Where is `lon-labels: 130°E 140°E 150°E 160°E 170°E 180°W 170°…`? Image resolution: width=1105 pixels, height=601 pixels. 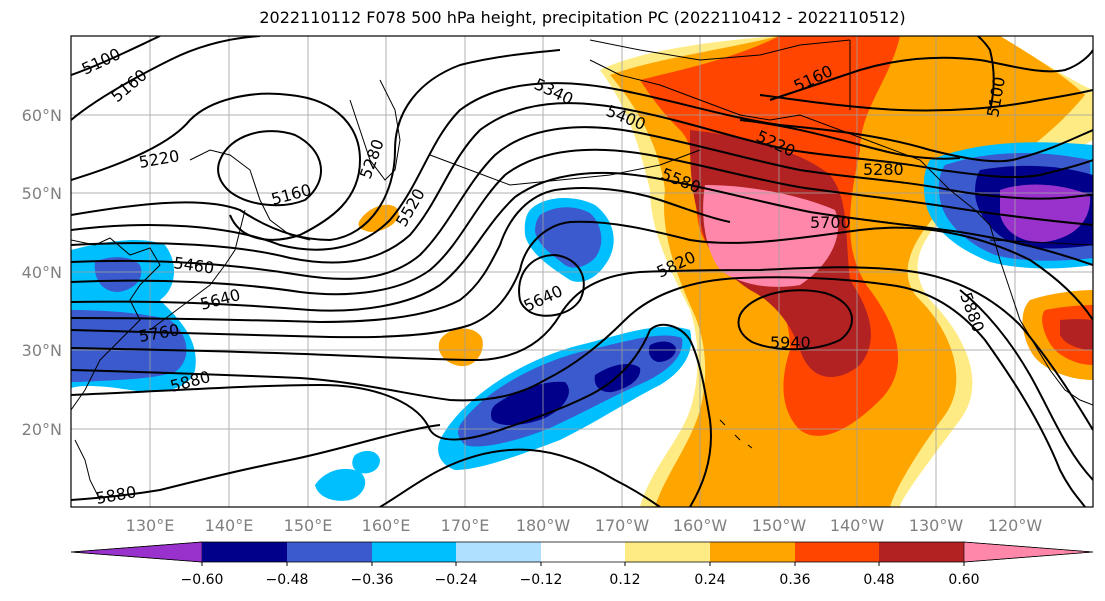
lon-labels: 130°E 140°E 150°E 160°E 170°E 180°W 170°… is located at coordinates (584, 525).